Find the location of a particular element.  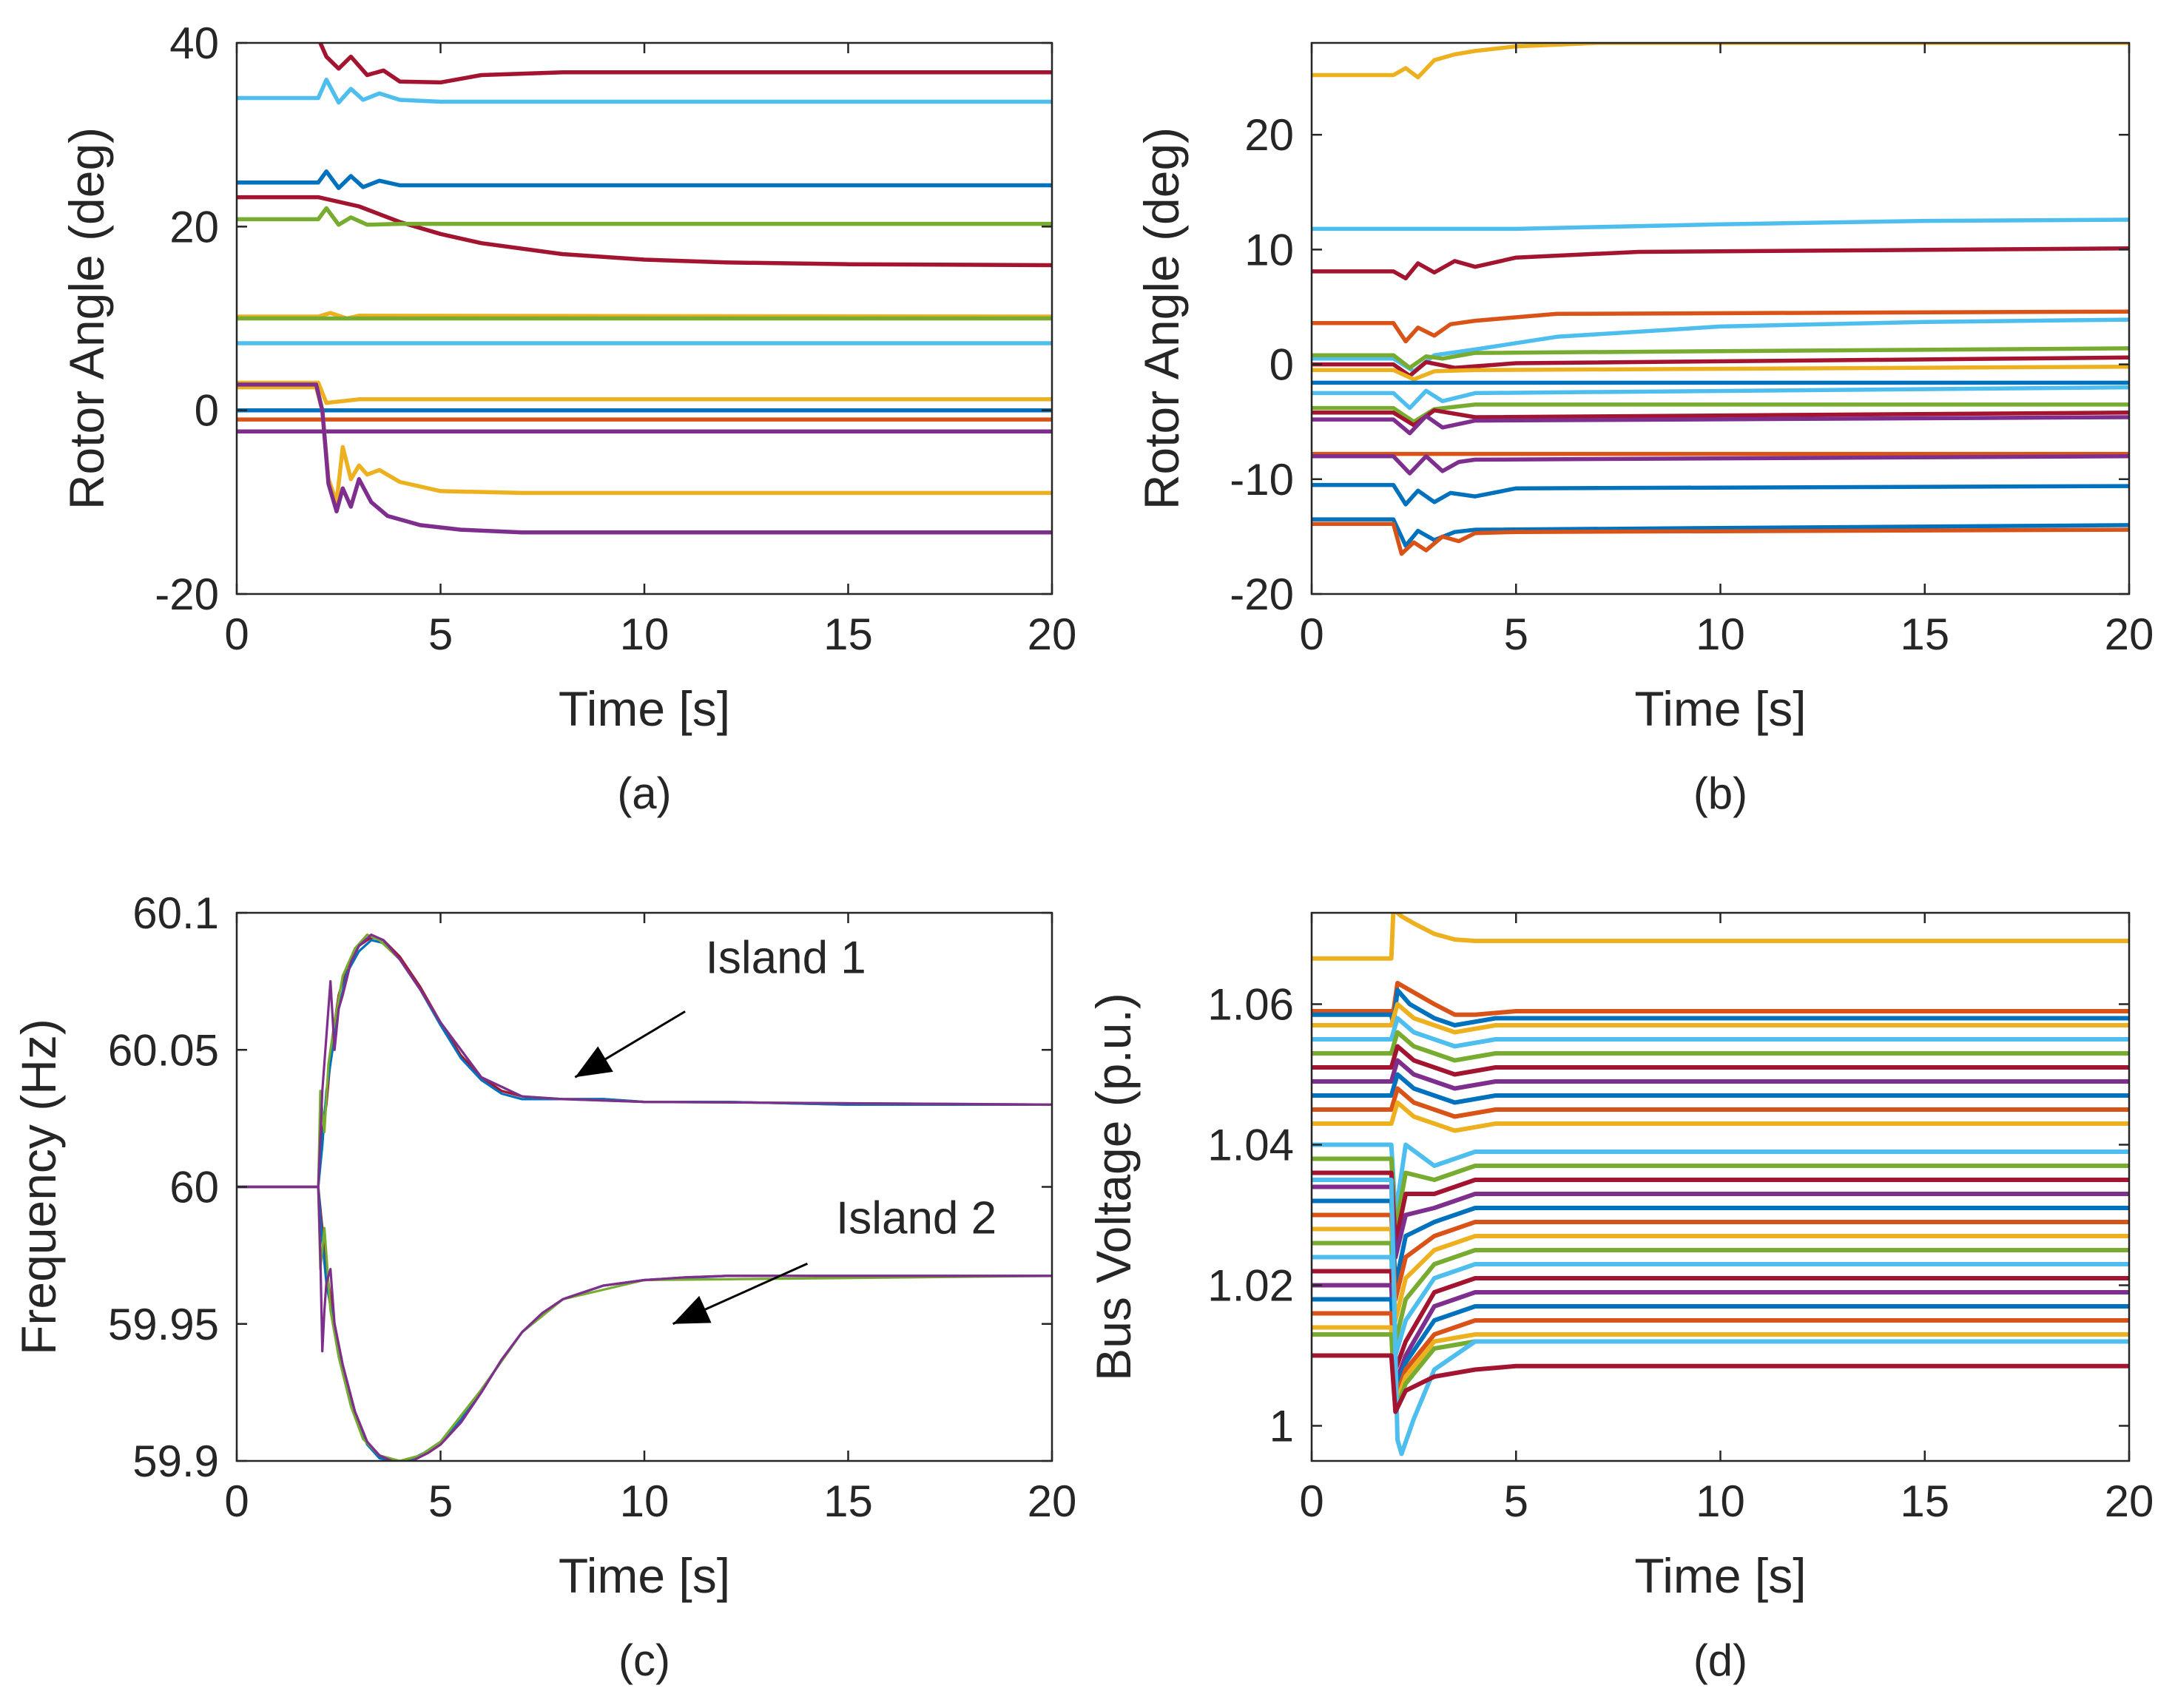

y-tick-label: 60.1 is located at coordinates (175, 913).